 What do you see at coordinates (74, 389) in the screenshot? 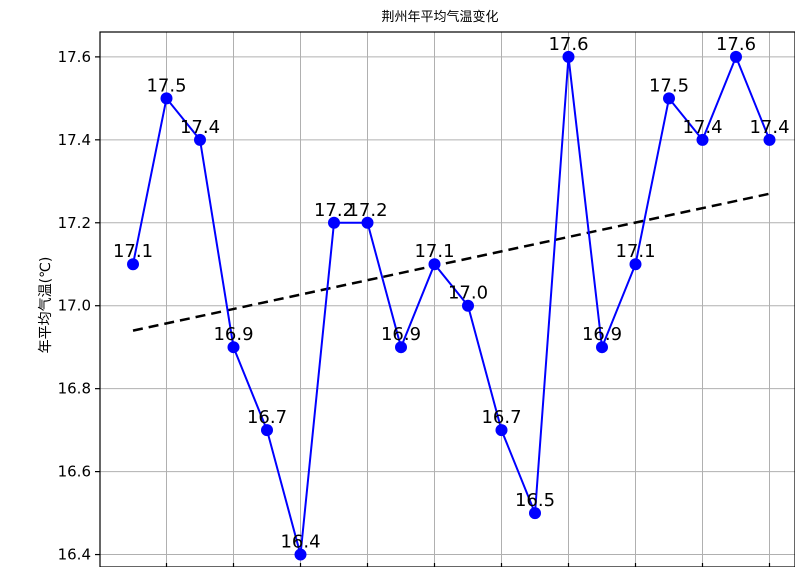
I see `y-tick-label: 16.8` at bounding box center [74, 389].